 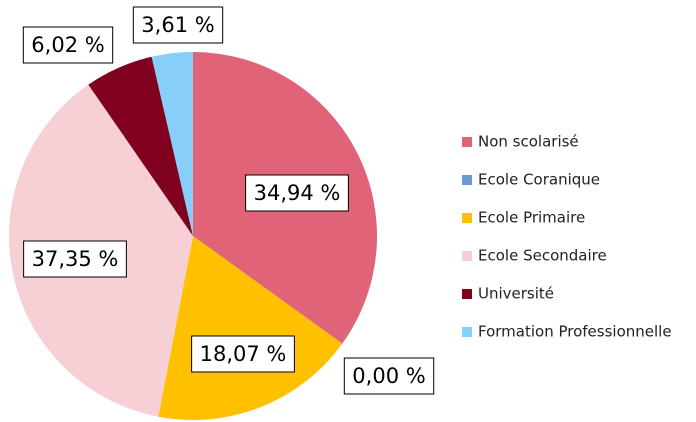 I want to click on legend-label: Formation Professionnelle, so click(x=575, y=332).